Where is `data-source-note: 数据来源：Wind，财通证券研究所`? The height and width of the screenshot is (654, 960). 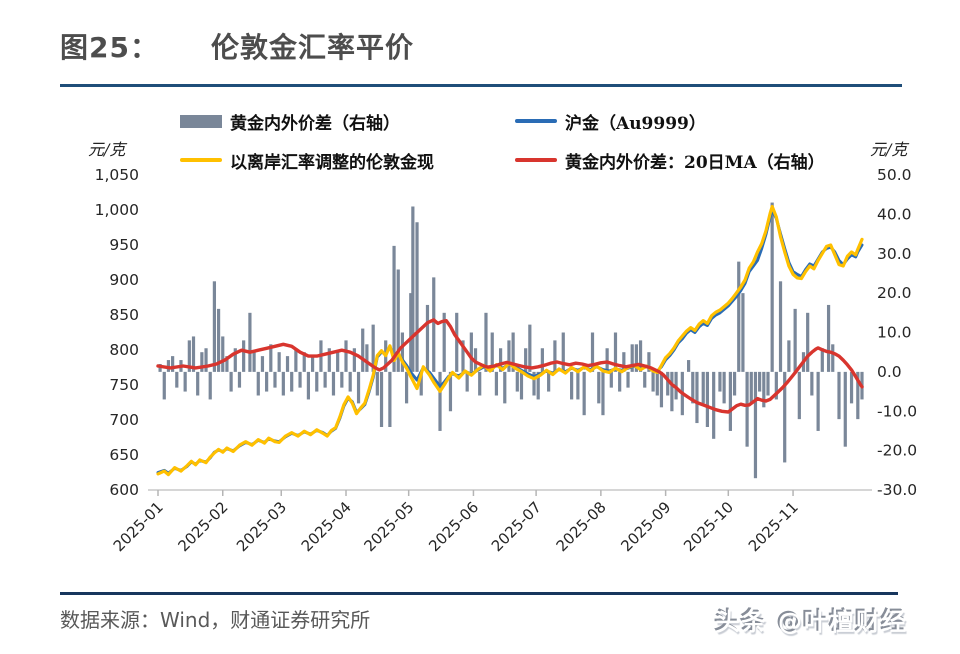 data-source-note: 数据来源：Wind，财通证券研究所 is located at coordinates (215, 620).